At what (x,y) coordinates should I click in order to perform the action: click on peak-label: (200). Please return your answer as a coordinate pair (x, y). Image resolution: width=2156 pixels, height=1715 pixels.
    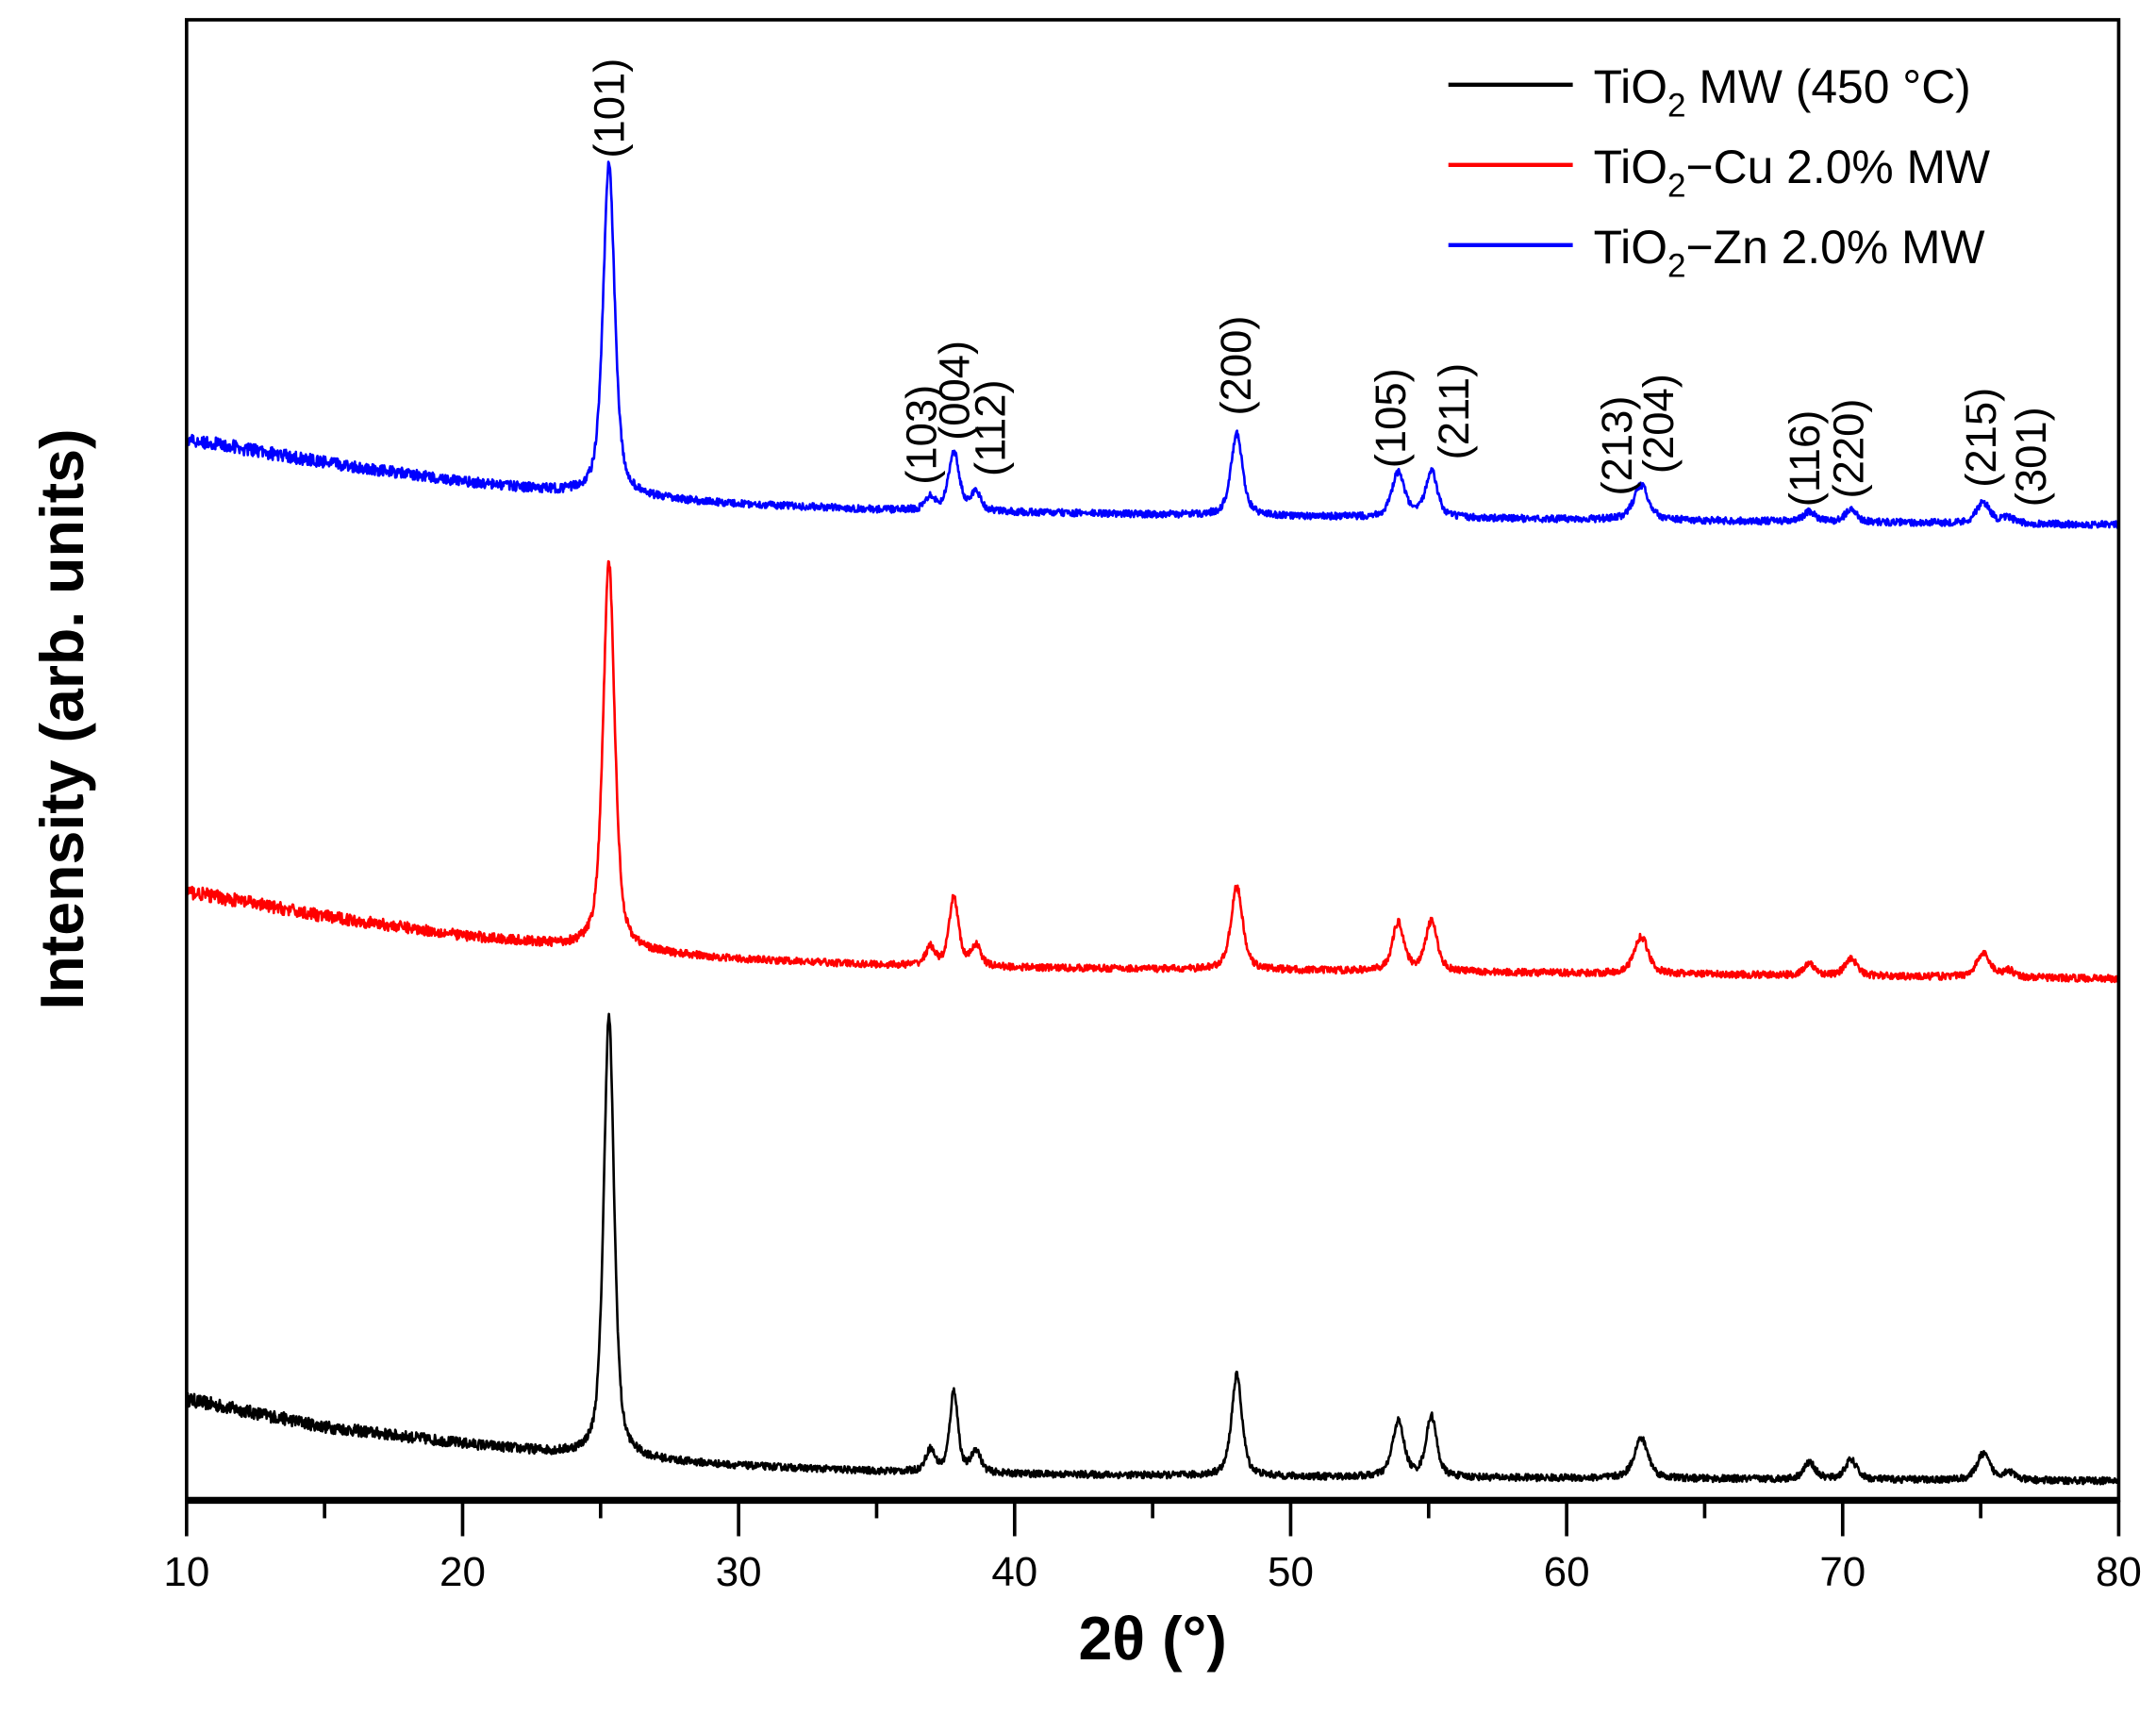
    Looking at the image, I should click on (1236, 365).